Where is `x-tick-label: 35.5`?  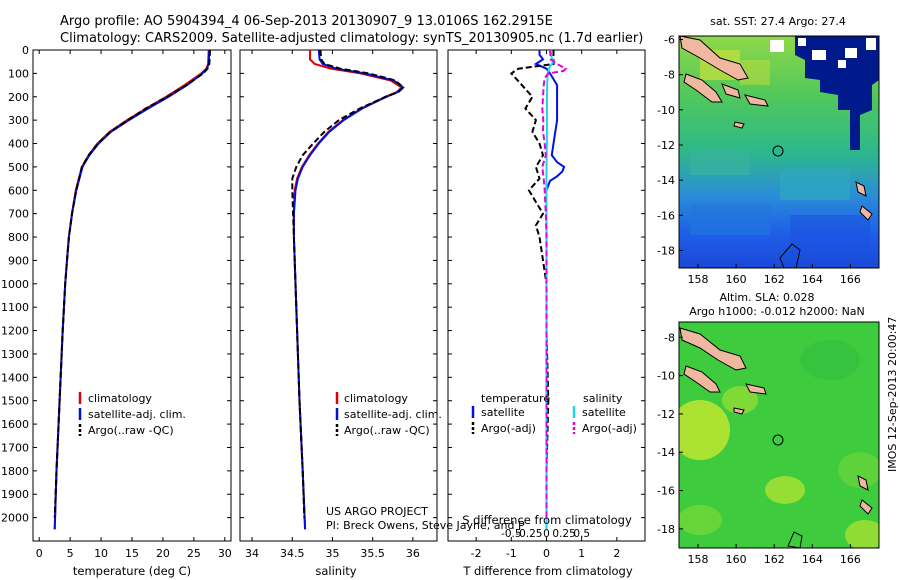 x-tick-label: 35.5 is located at coordinates (372, 553).